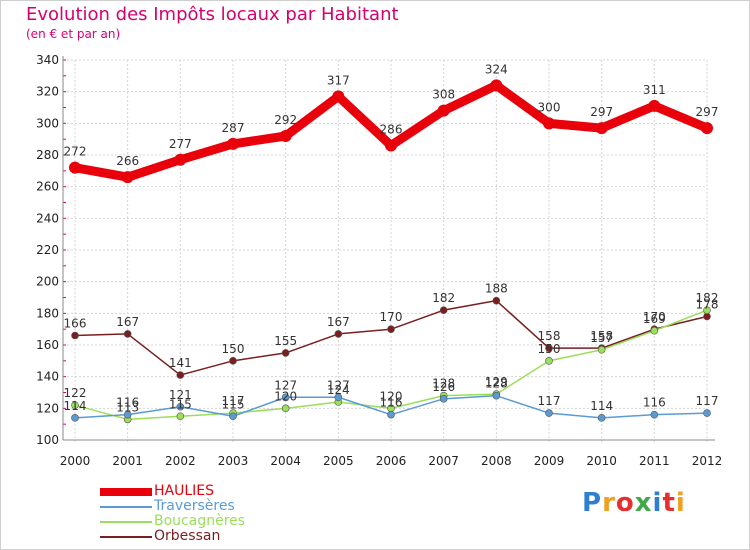 The height and width of the screenshot is (550, 750). I want to click on data-label-orbessan: 170, so click(654, 317).